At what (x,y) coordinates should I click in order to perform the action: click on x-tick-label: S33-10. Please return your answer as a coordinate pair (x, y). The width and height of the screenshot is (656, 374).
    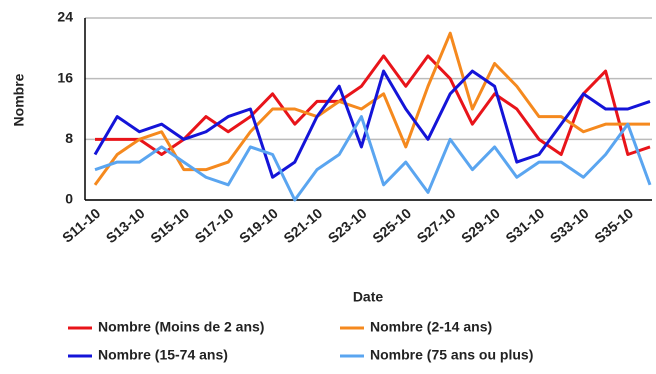
    Looking at the image, I should click on (569, 225).